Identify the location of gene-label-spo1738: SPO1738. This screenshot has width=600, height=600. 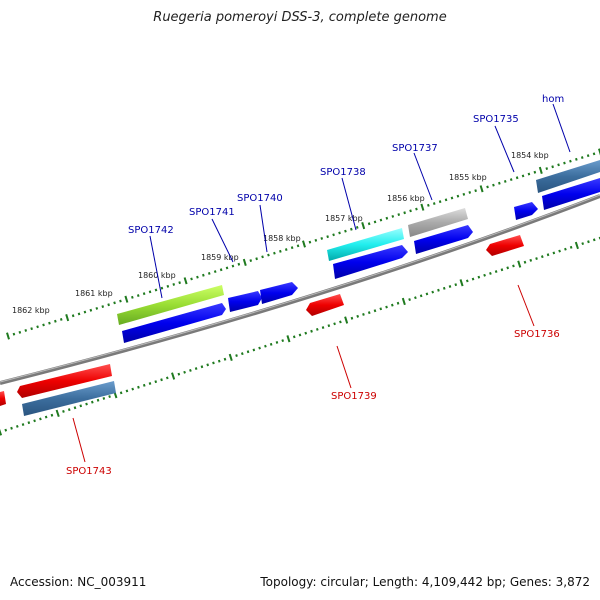
(343, 172).